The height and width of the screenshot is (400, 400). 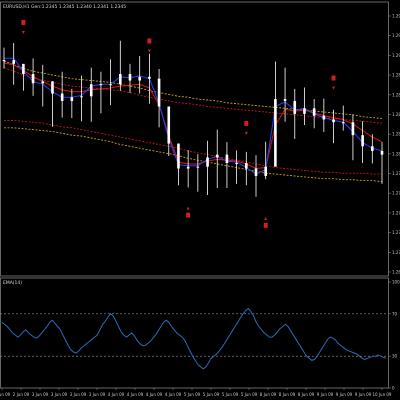 I want to click on band-lower-outer, so click(x=193, y=154).